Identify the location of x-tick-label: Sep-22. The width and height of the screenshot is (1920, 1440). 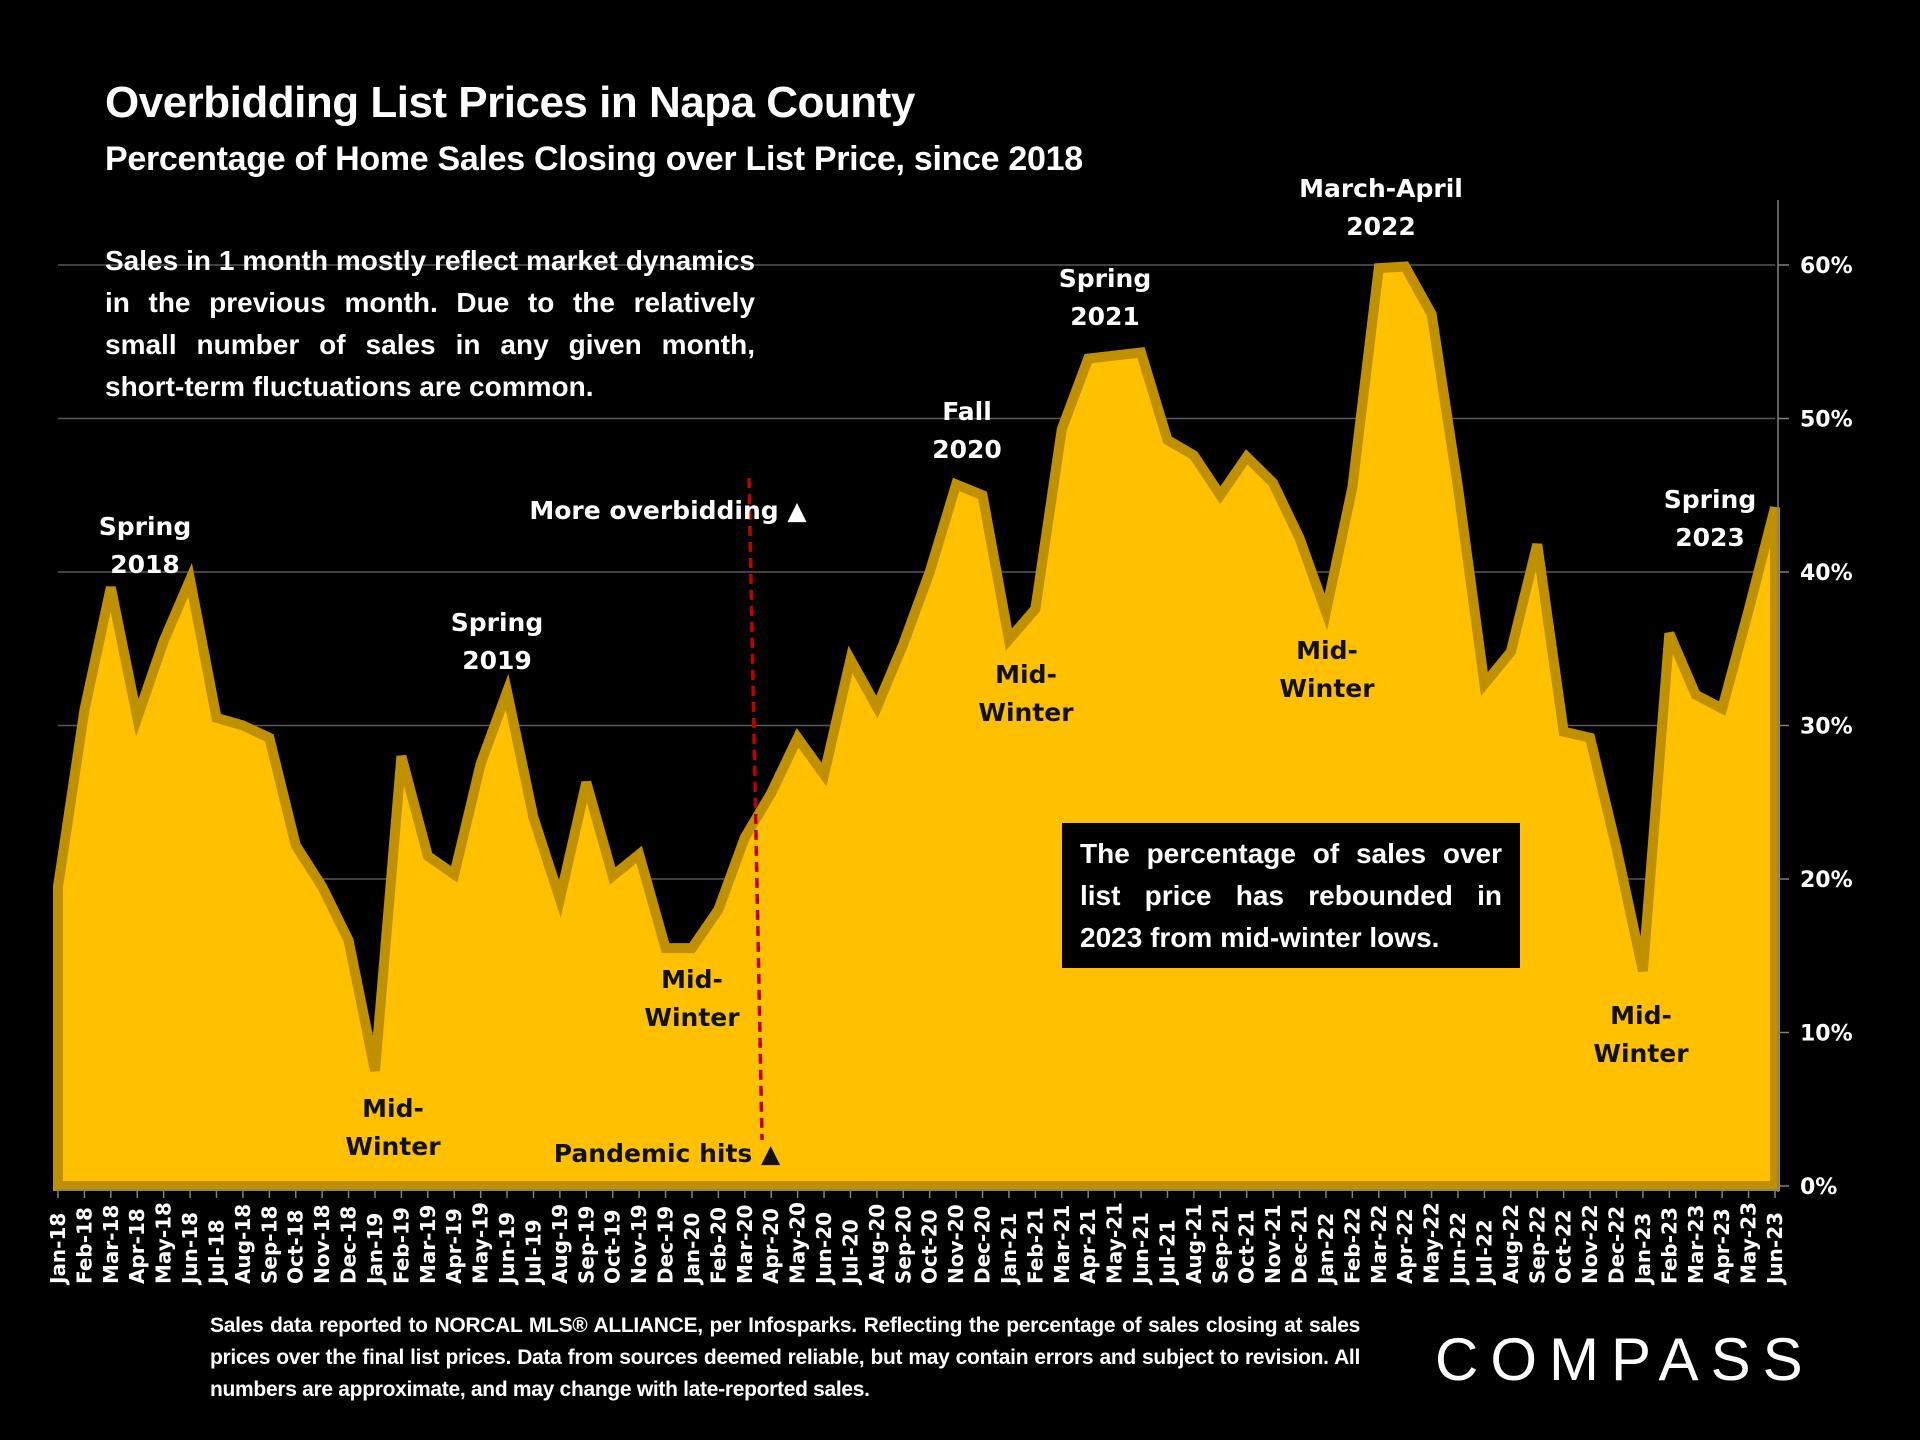
(1537, 1245).